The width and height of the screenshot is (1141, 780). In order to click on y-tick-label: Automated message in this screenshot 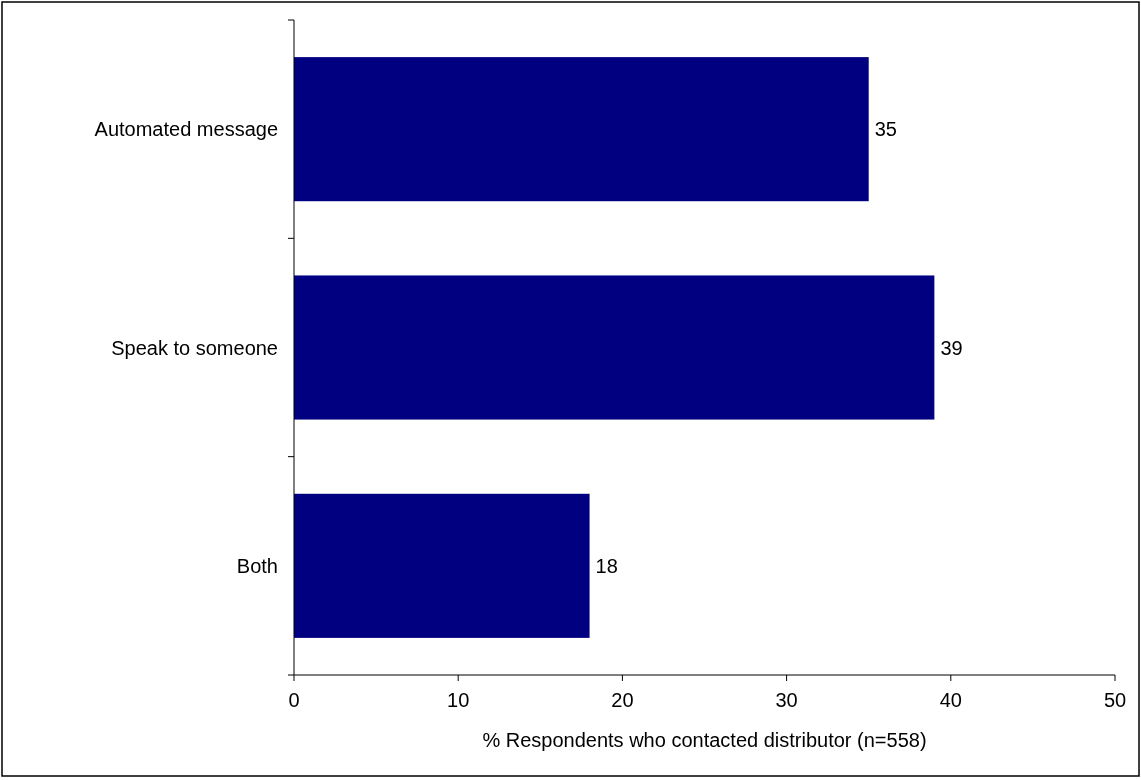, I will do `click(186, 129)`.